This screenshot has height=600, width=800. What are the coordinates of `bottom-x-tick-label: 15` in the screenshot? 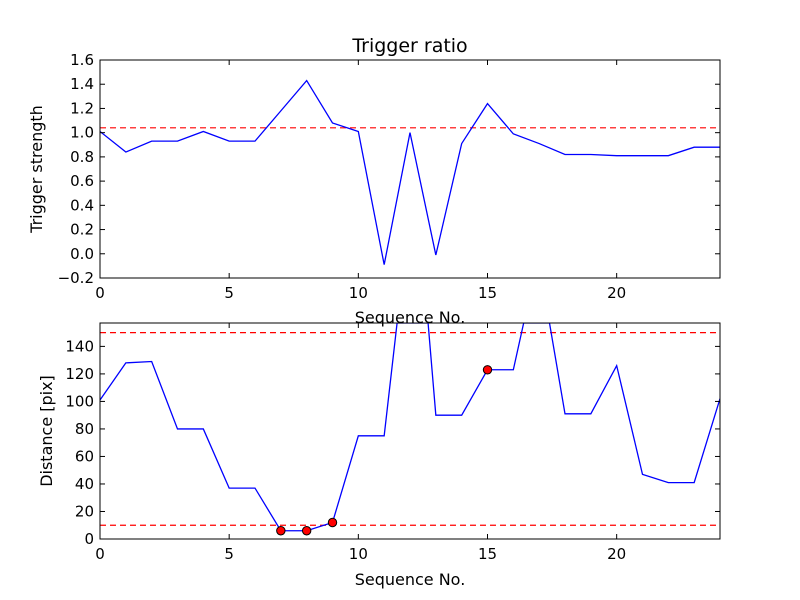 It's located at (487, 554).